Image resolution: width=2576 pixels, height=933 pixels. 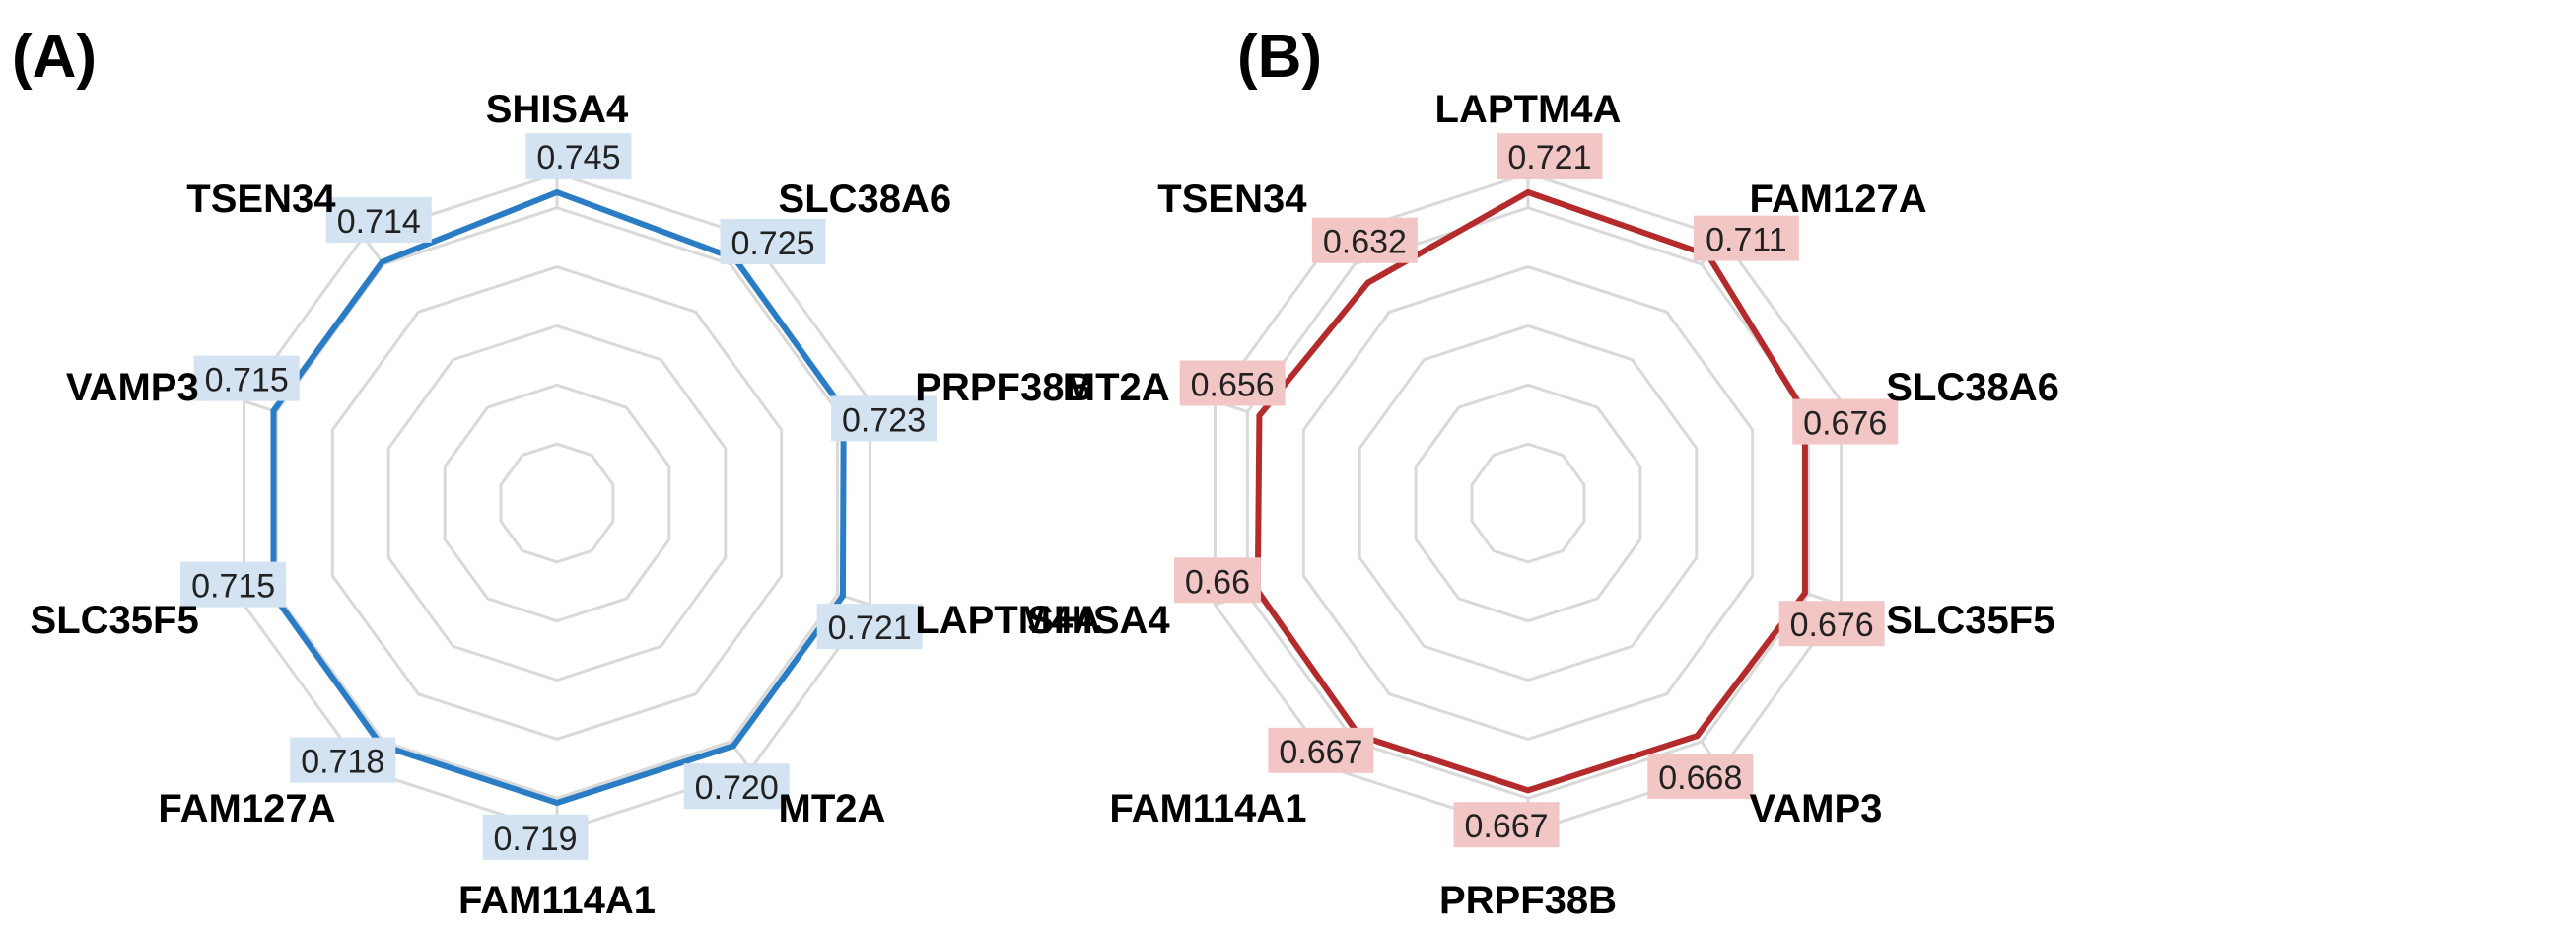 I want to click on value-label-text: 0.714, so click(x=379, y=222).